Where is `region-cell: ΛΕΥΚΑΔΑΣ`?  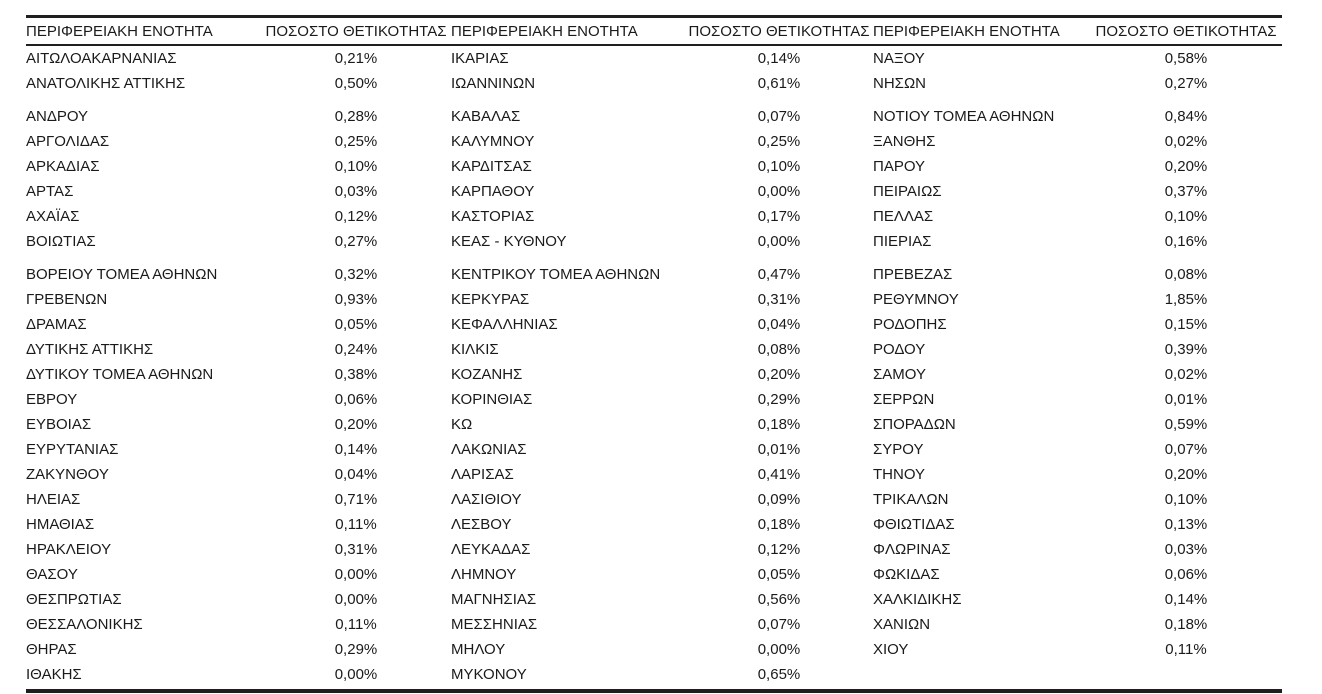 region-cell: ΛΕΥΚΑΔΑΣ is located at coordinates (491, 549).